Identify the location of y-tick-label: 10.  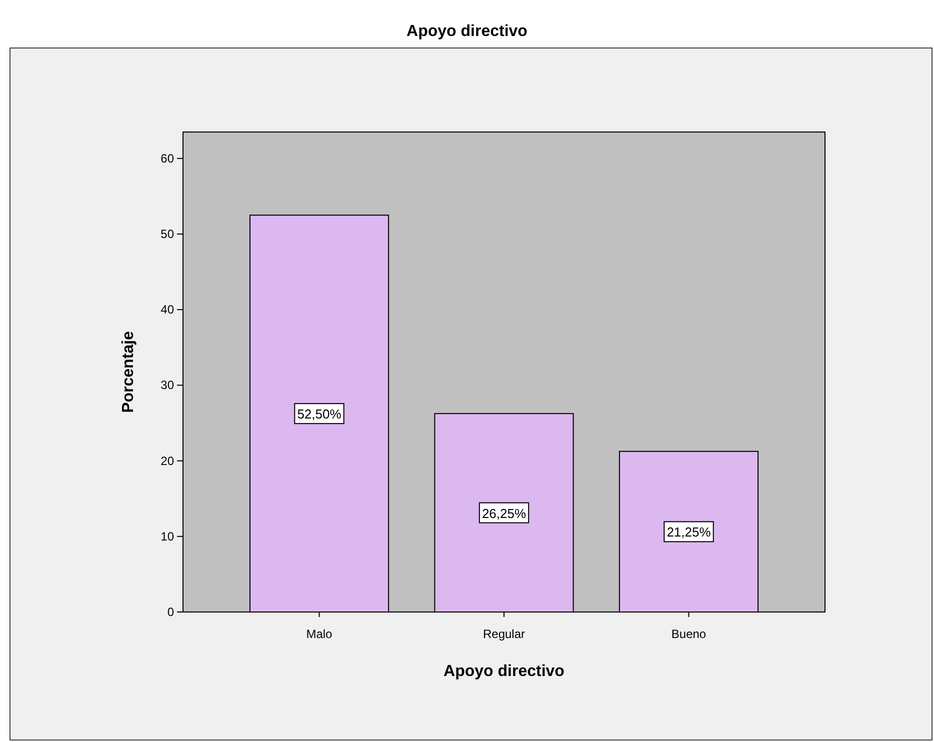
(167, 536).